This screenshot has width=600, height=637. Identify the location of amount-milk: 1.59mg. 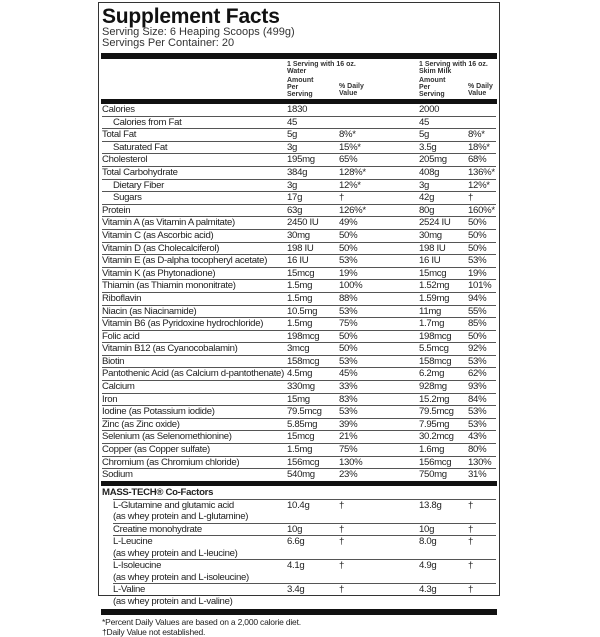
(434, 298).